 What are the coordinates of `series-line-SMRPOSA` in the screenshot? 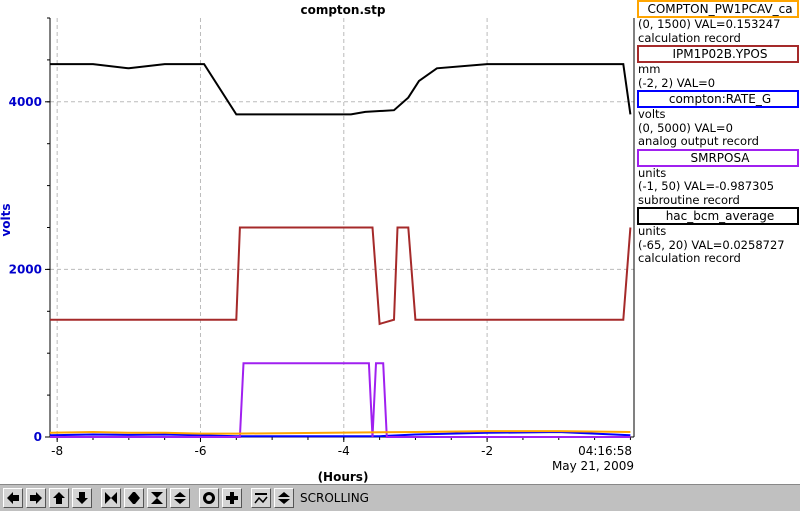 It's located at (340, 400).